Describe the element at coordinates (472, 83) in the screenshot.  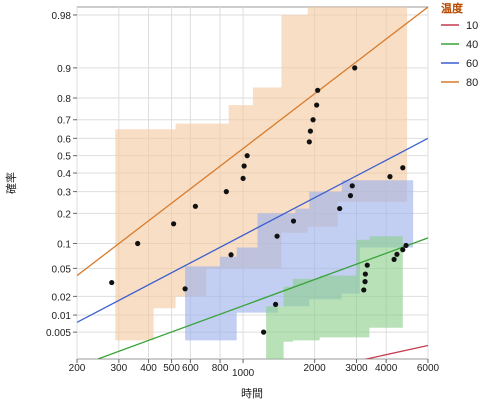
I see `legend-label-80: 80` at that location.